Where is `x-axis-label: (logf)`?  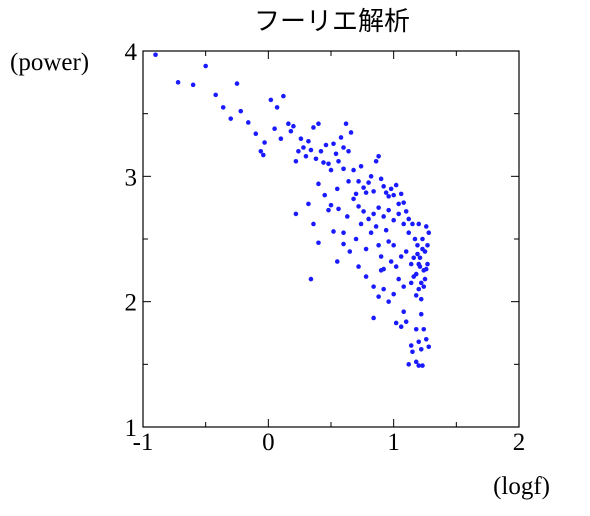
x-axis-label: (logf) is located at coordinates (521, 486).